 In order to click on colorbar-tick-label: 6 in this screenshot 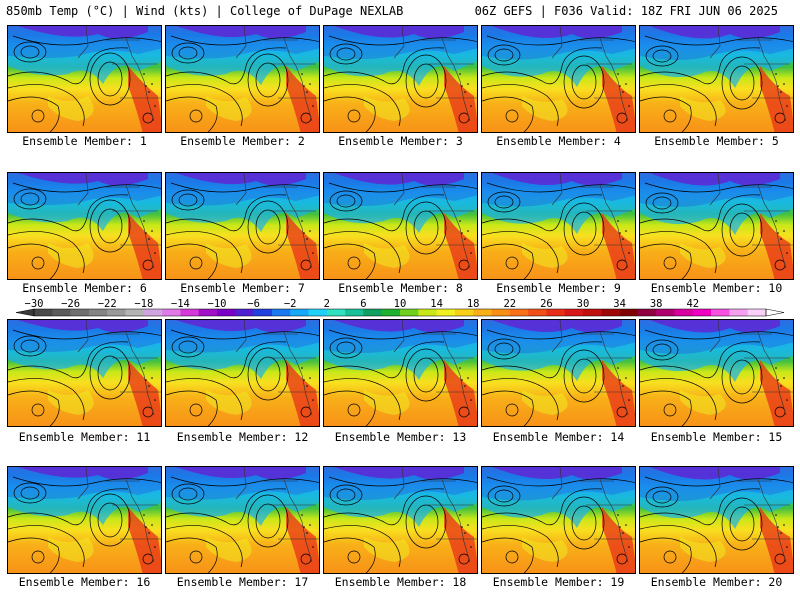, I will do `click(363, 304)`.